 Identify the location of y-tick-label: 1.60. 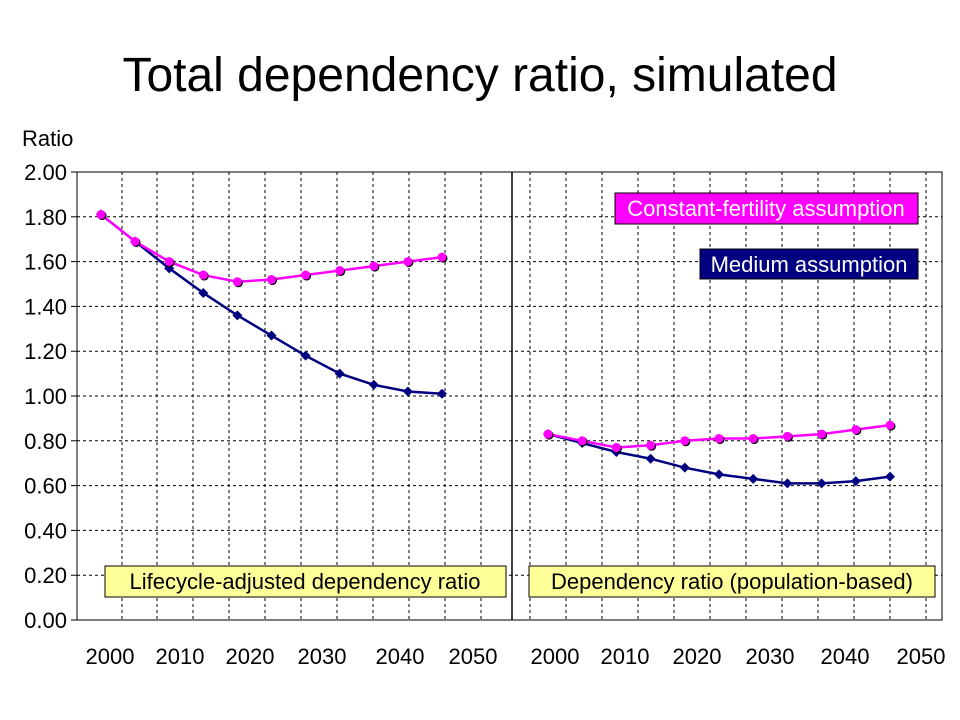
(45, 262).